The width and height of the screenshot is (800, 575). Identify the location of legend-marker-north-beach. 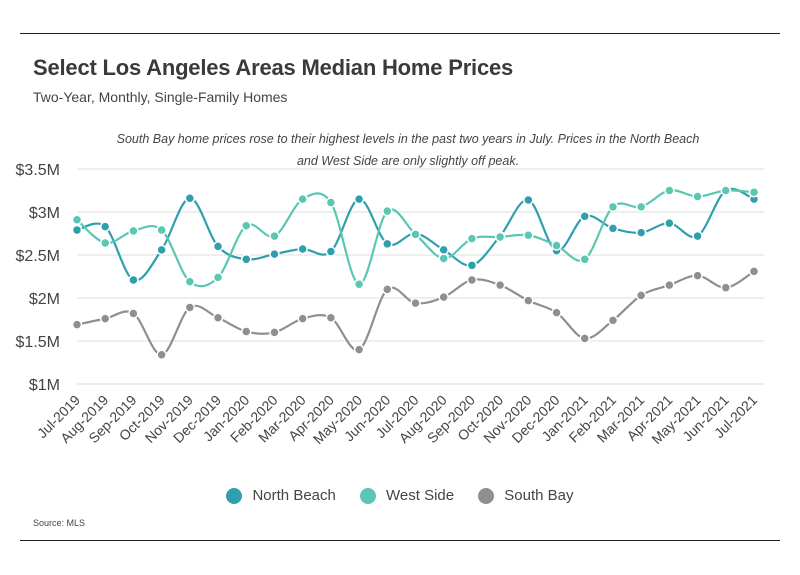
(234, 495).